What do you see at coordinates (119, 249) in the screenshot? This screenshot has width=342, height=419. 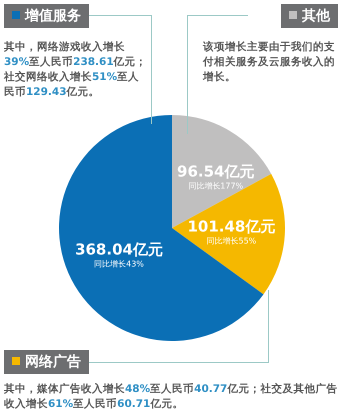 I see `data-label: 368.04亿元` at bounding box center [119, 249].